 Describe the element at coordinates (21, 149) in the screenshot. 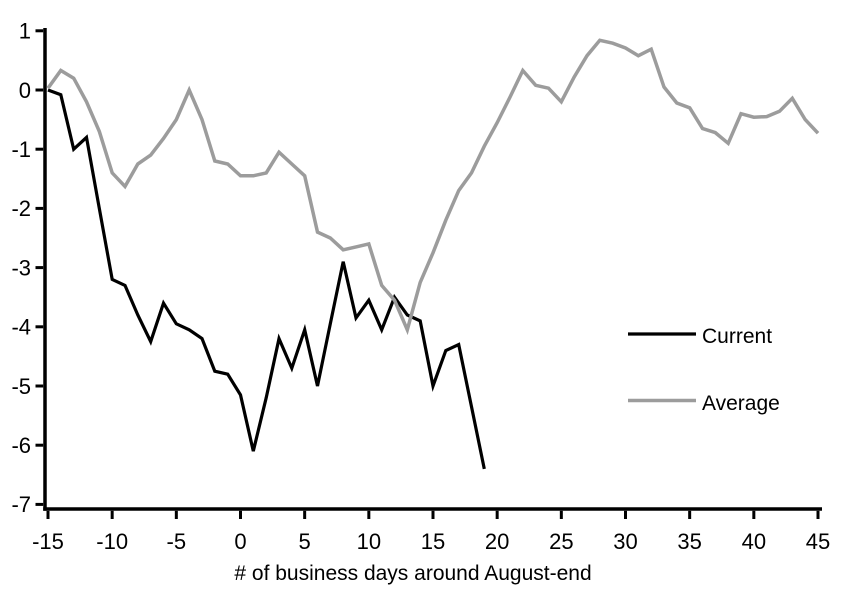

I see `y-tick-label: -1` at that location.